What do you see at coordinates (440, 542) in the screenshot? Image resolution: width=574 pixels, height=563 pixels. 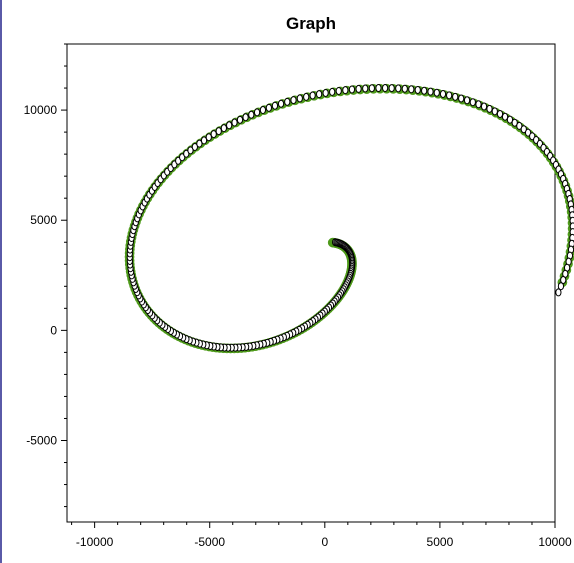 I see `x-tick-label: 5000` at bounding box center [440, 542].